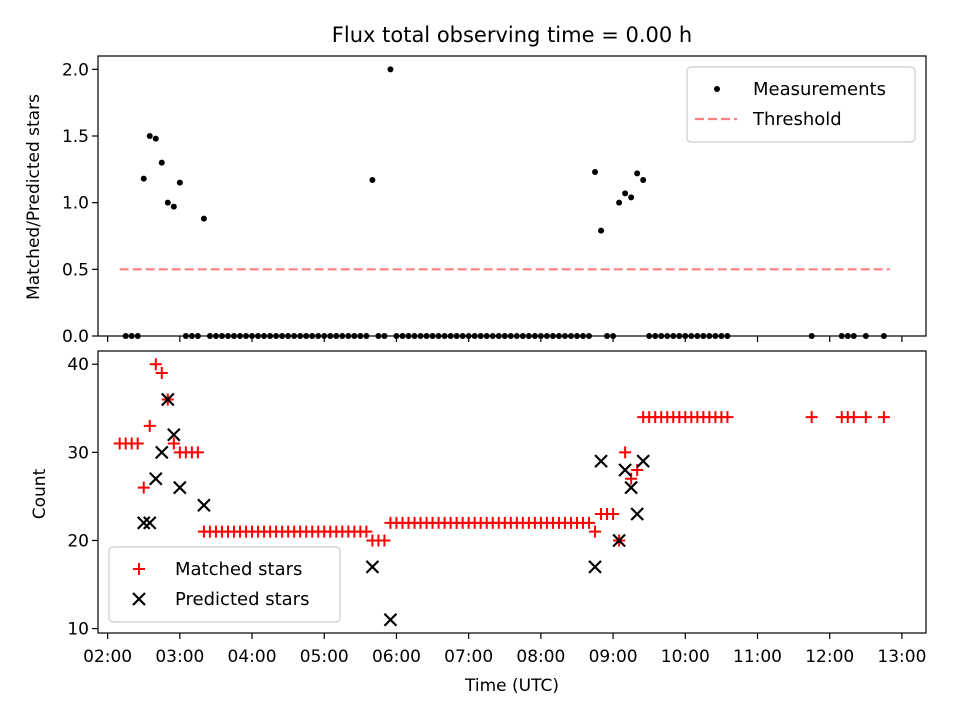 The image size is (960, 720). I want to click on y-tick-label: 0.5, so click(75, 270).